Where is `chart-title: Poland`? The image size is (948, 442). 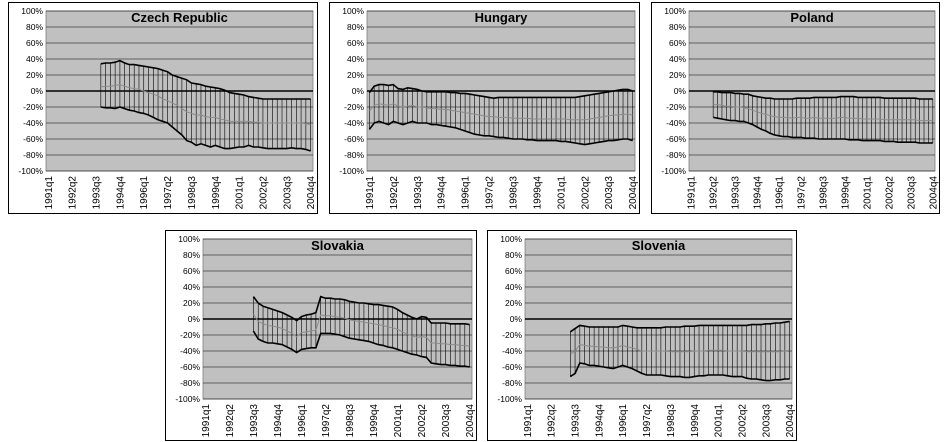
chart-title: Poland is located at coordinates (811, 17).